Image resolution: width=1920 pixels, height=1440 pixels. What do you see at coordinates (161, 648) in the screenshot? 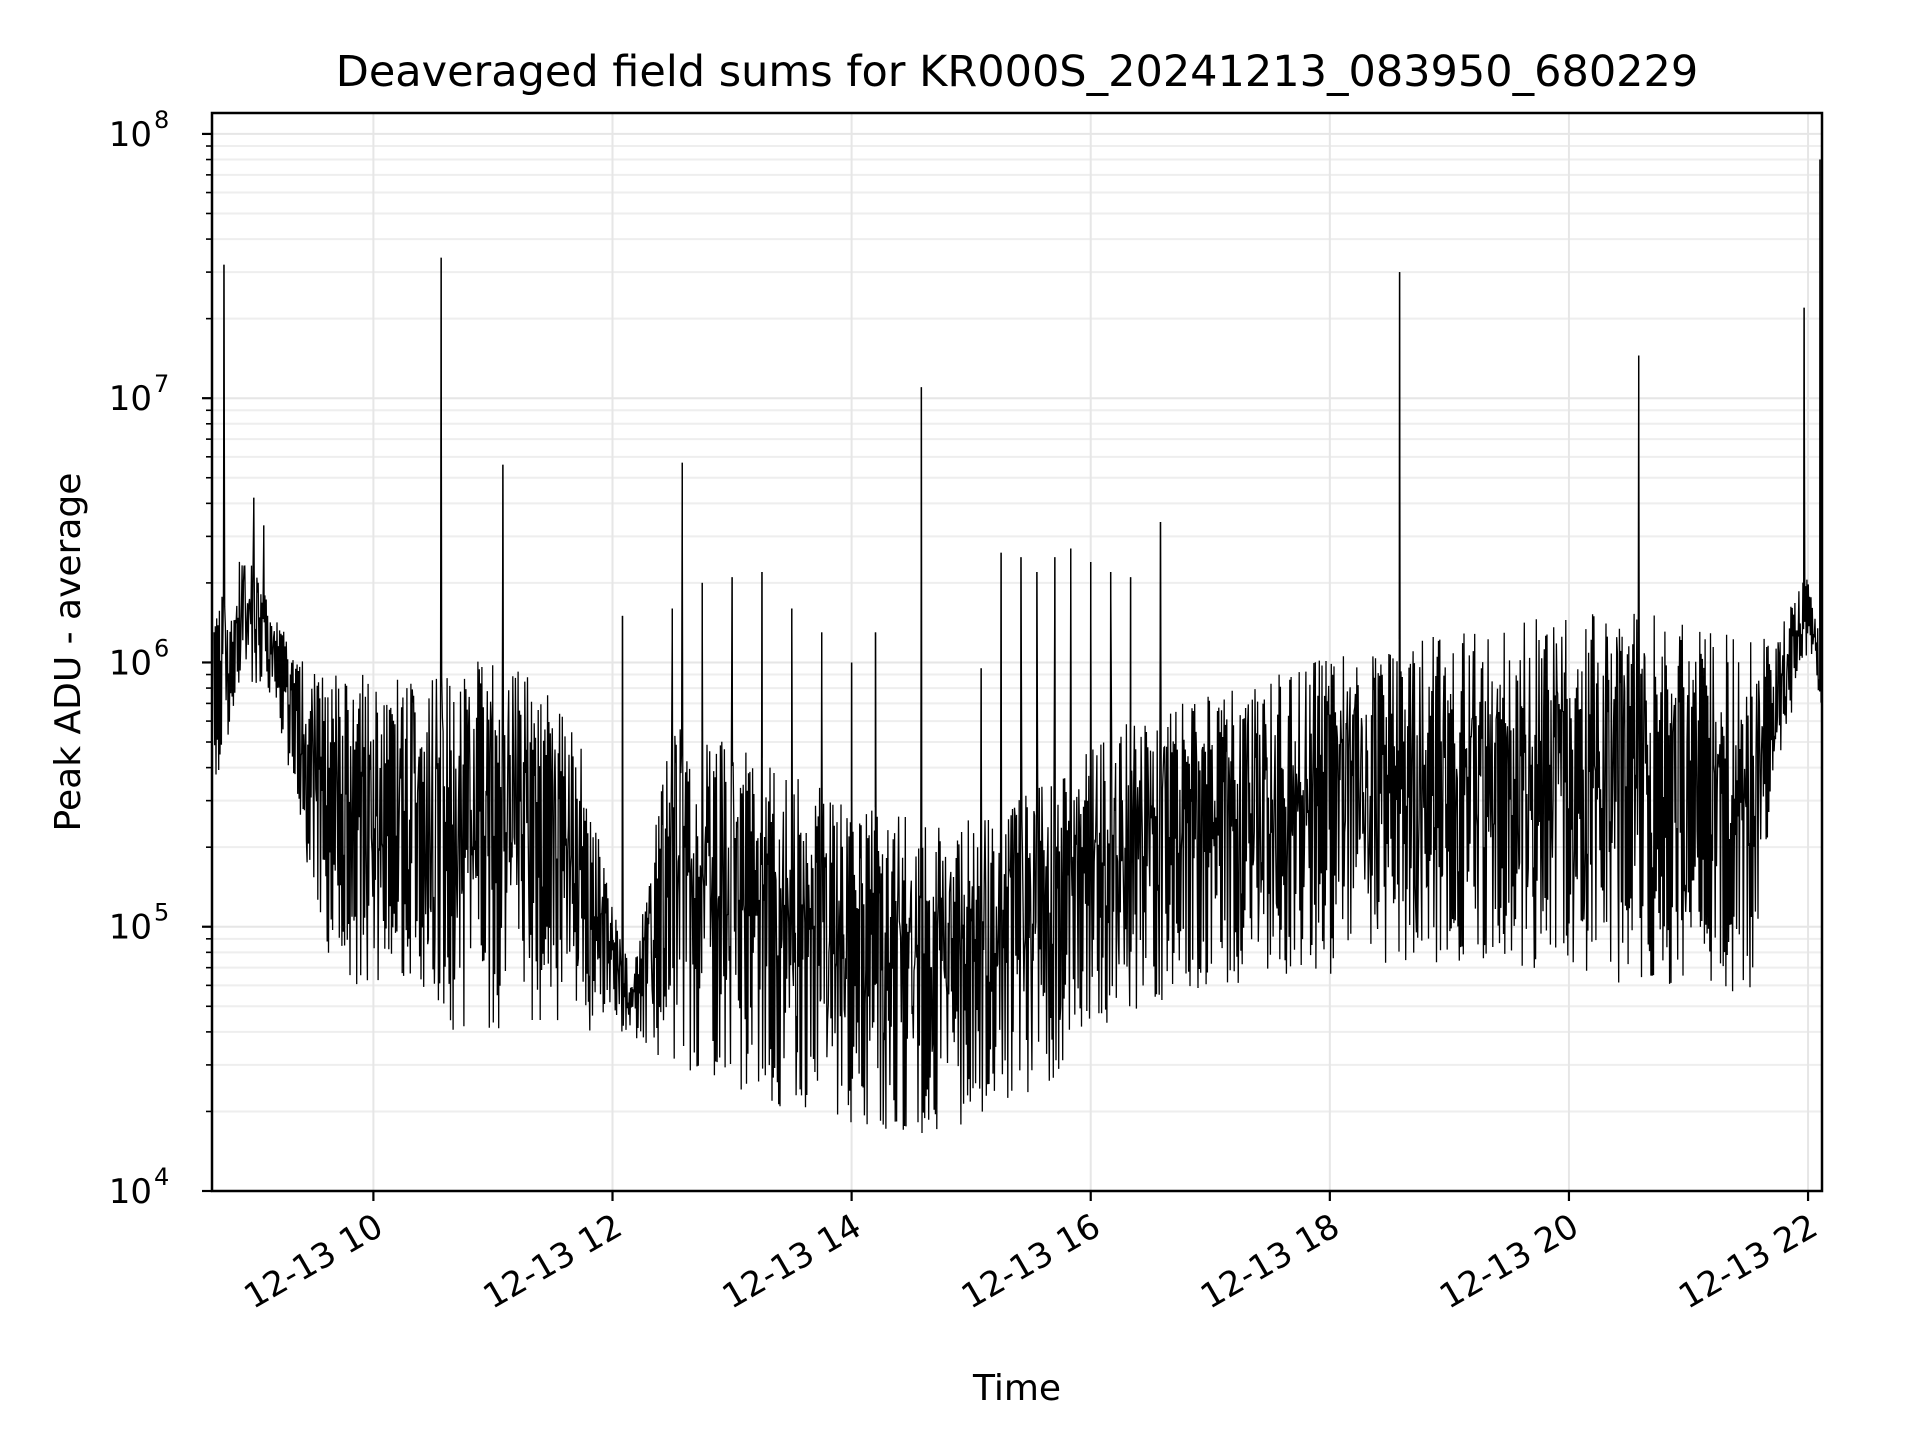
I see `y-tick-label-exponent: 6` at bounding box center [161, 648].